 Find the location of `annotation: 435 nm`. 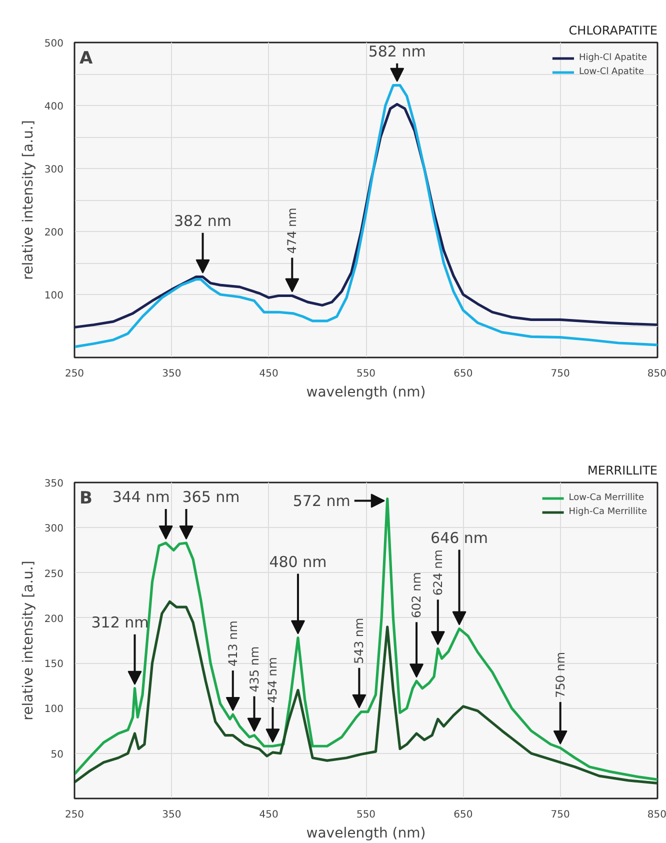

annotation: 435 nm is located at coordinates (254, 669).